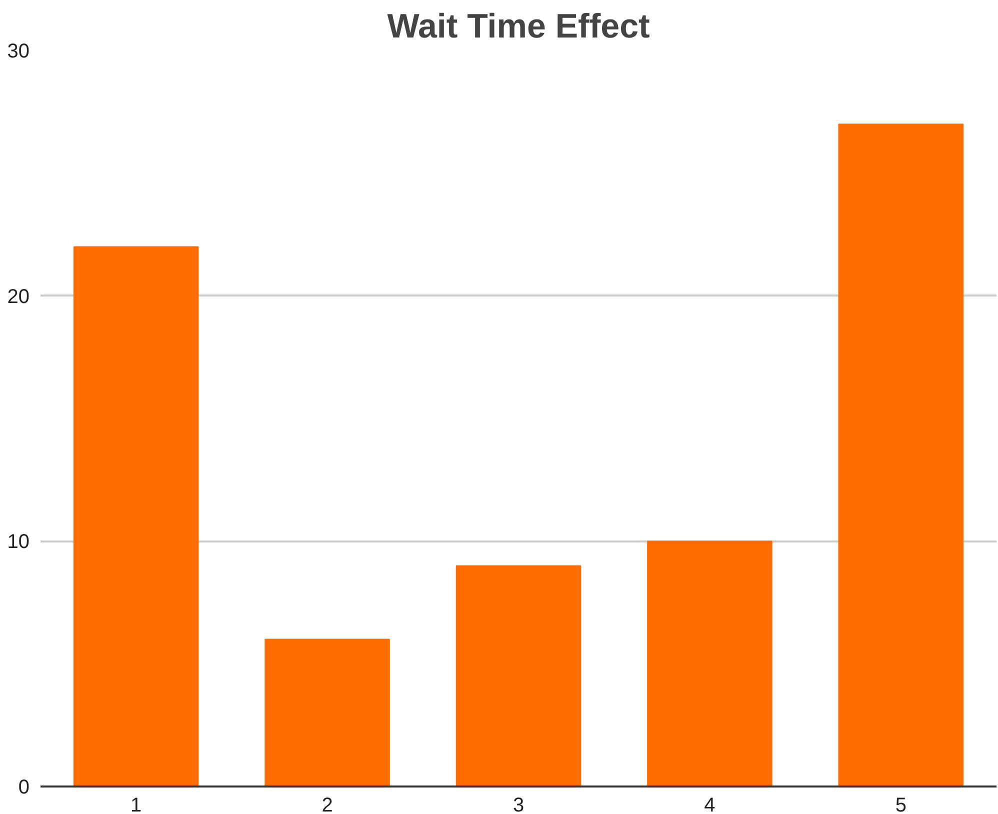 The height and width of the screenshot is (814, 998). What do you see at coordinates (136, 804) in the screenshot?
I see `x-tick-label: 1` at bounding box center [136, 804].